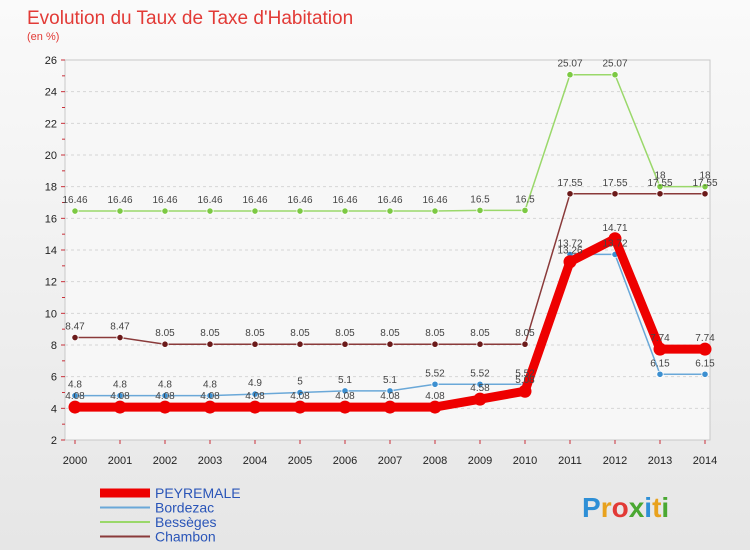 This screenshot has width=750, height=550. I want to click on y-tick-label: 6, so click(54, 378).